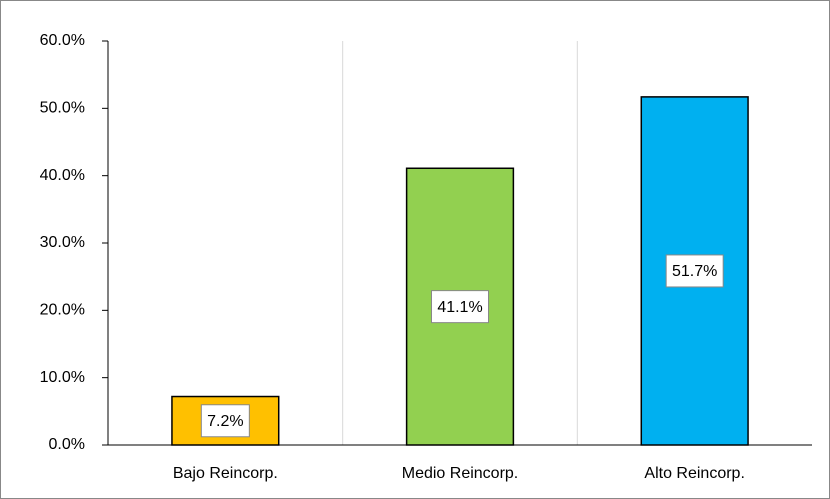  What do you see at coordinates (694, 473) in the screenshot?
I see `x-tick-label: Alto Reincorp.` at bounding box center [694, 473].